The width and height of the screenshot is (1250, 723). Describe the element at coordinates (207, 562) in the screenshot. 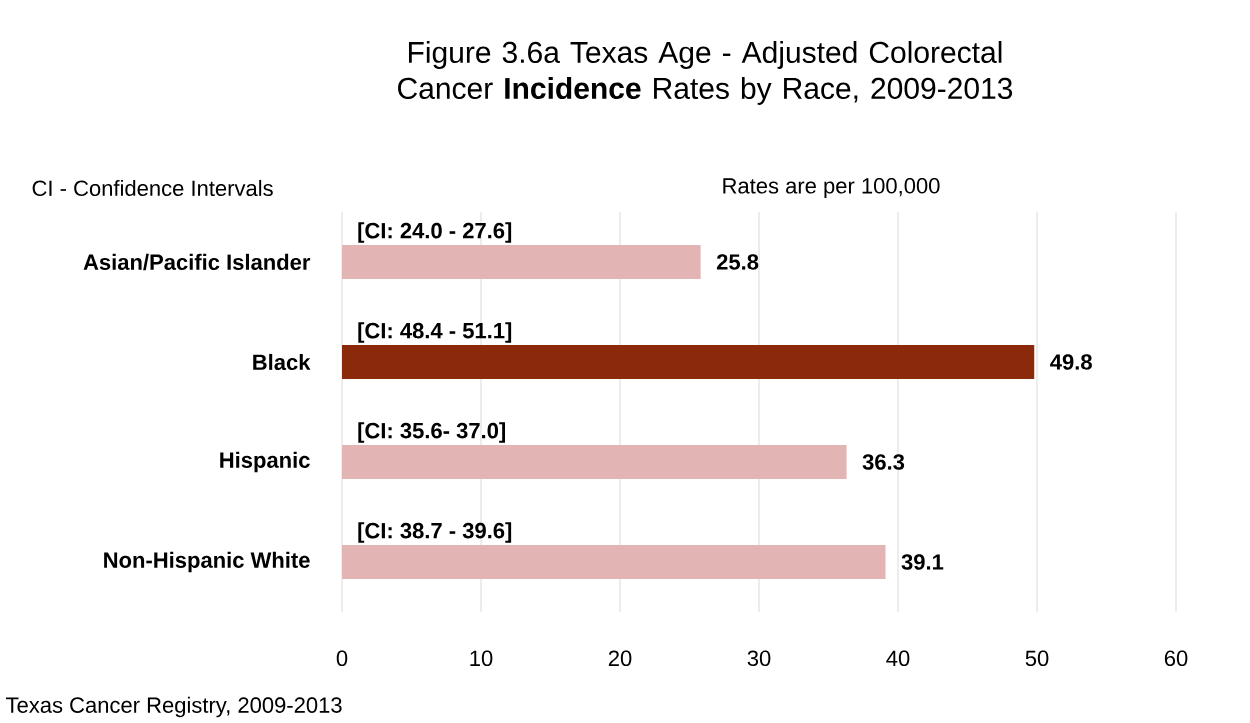

I see `y-tick-label: Non-Hispanic White` at that location.